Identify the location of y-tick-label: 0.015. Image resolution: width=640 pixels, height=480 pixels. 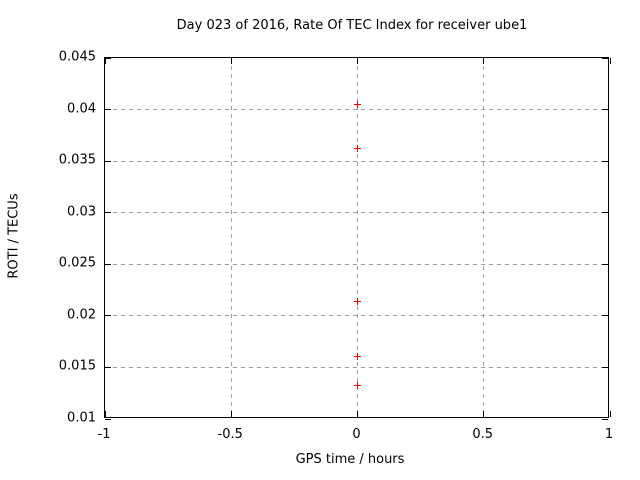
(77, 366).